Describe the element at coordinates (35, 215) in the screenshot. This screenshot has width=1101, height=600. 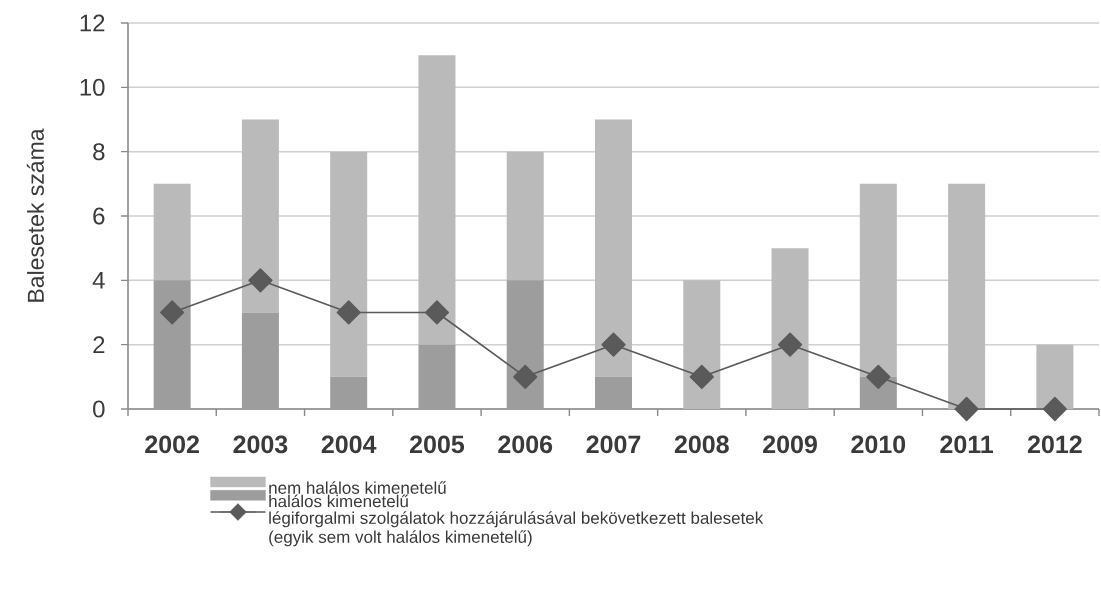
I see `y-axis-title: Balesetek száma` at that location.